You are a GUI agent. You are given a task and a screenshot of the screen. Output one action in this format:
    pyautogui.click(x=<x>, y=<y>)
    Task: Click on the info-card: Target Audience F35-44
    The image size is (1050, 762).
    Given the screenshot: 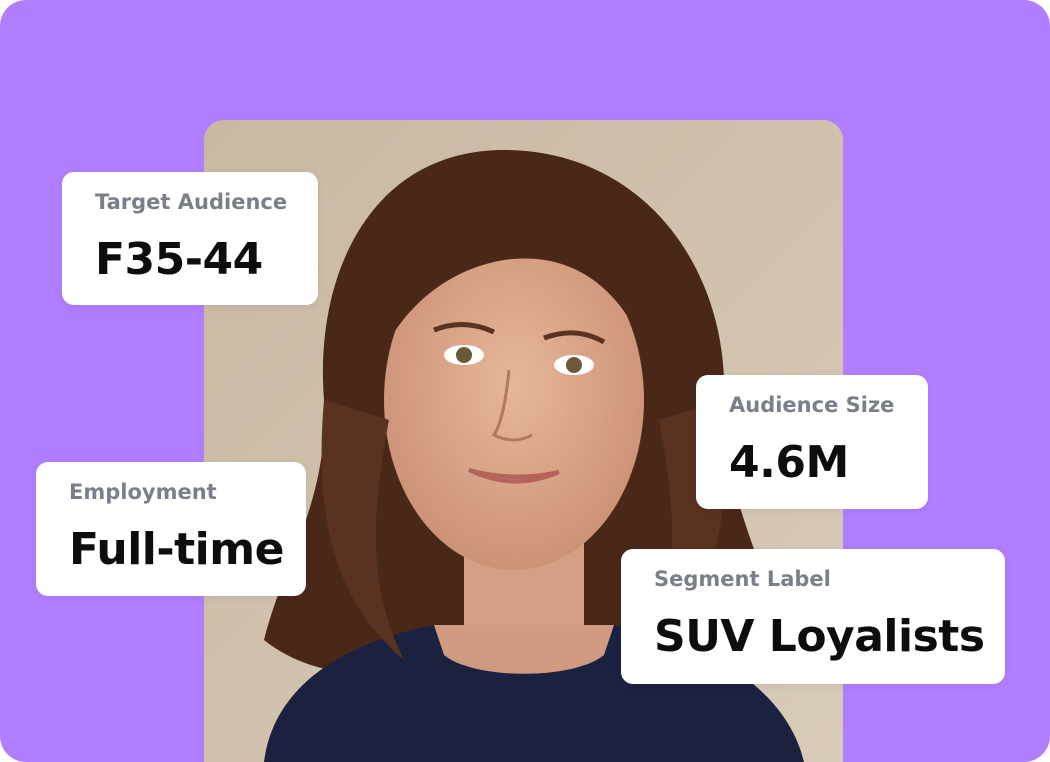 What is the action you would take?
    pyautogui.click(x=190, y=238)
    